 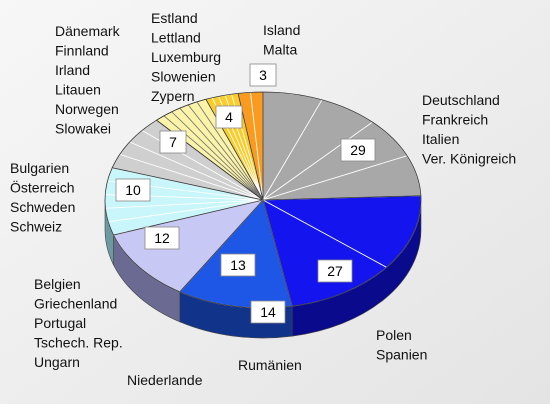 I want to click on category-label-line: Estland, so click(x=174, y=18).